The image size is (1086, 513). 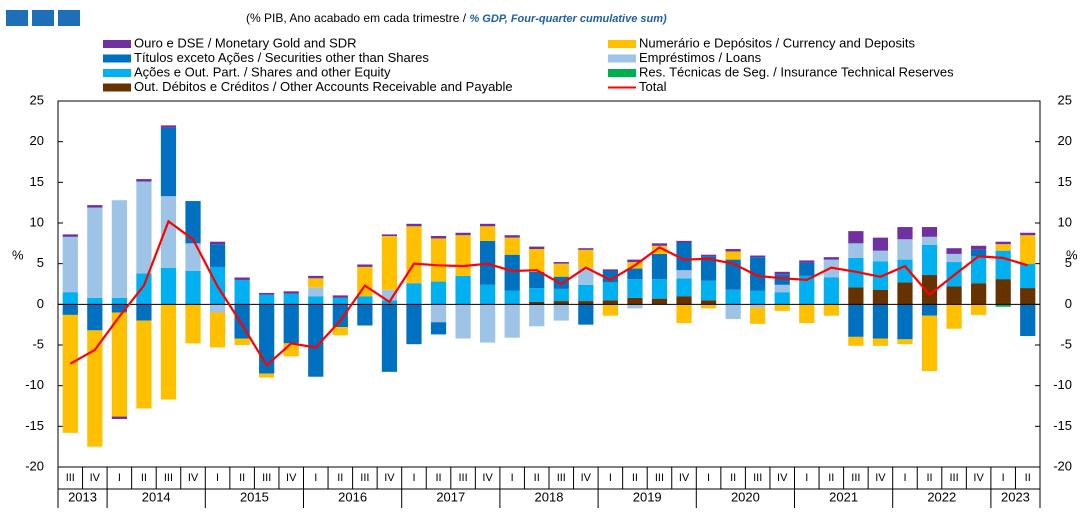 What do you see at coordinates (37, 99) in the screenshot?
I see `y-tick-label: 25` at bounding box center [37, 99].